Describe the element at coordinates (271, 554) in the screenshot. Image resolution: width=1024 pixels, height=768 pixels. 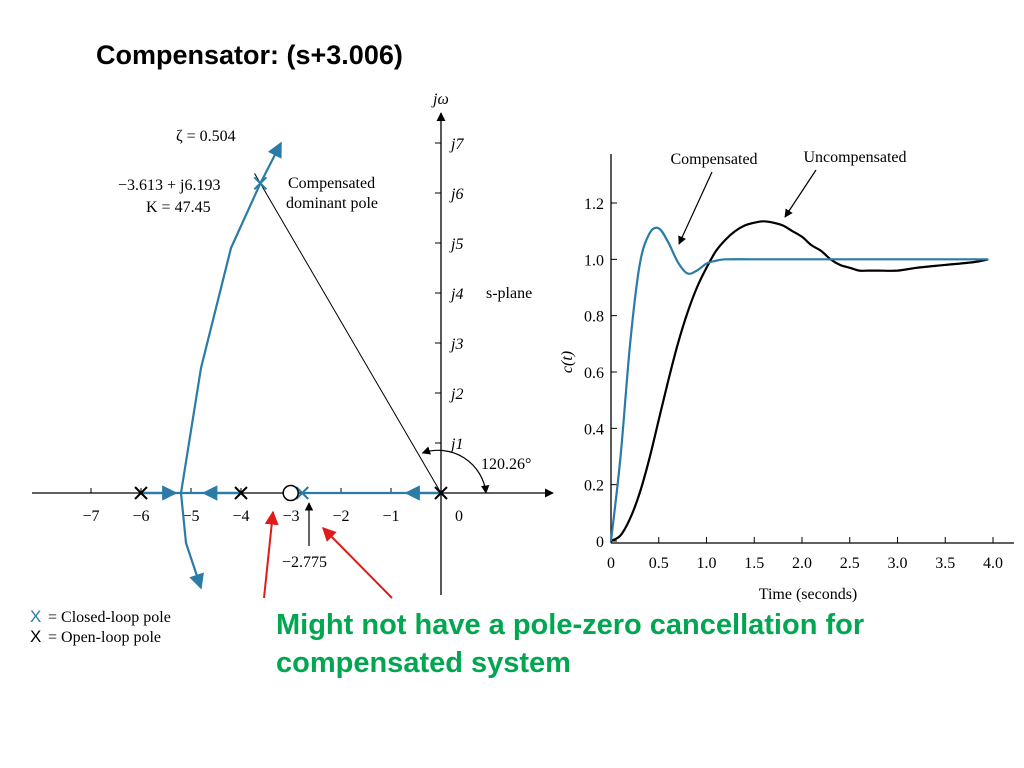
I see `note-arrow-left` at that location.